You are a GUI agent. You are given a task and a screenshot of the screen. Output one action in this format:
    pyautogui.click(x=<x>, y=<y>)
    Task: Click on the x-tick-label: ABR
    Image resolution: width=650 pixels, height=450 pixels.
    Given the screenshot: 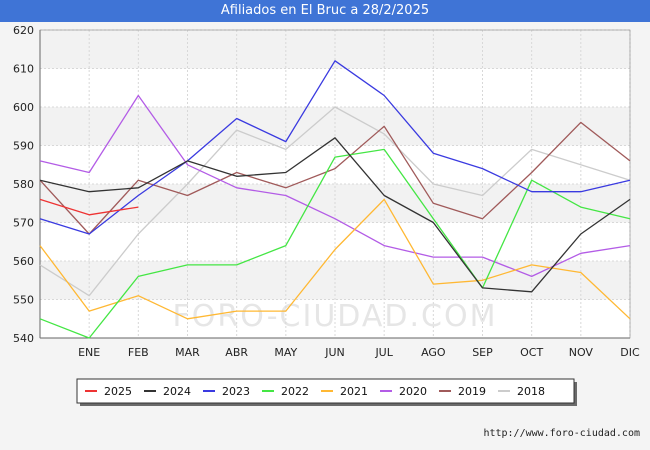 What is the action you would take?
    pyautogui.click(x=236, y=352)
    